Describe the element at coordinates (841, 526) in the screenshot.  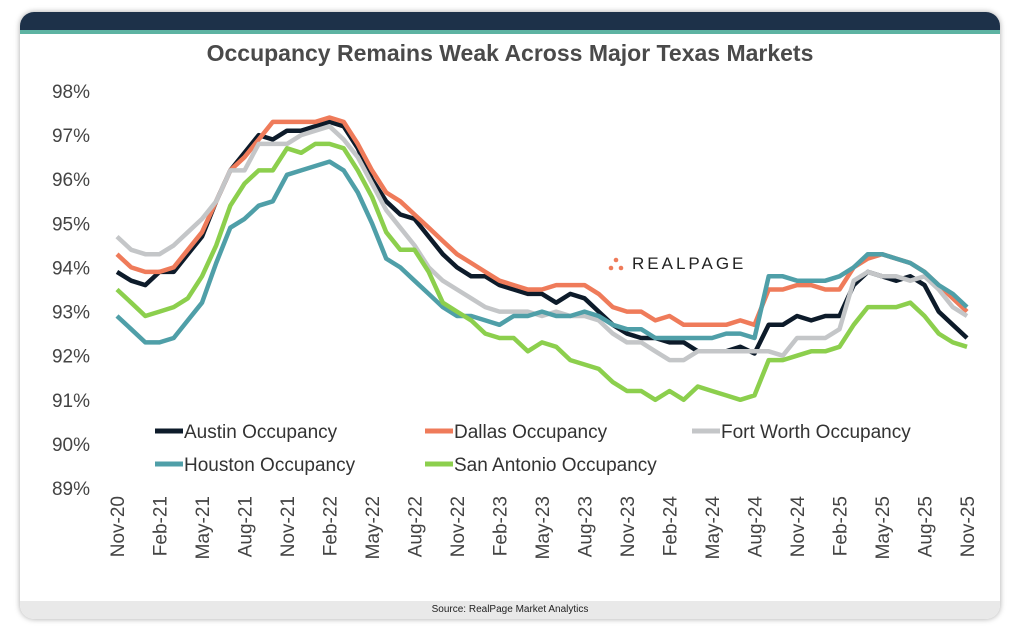
I see `x-tick-label: Feb-25` at that location.